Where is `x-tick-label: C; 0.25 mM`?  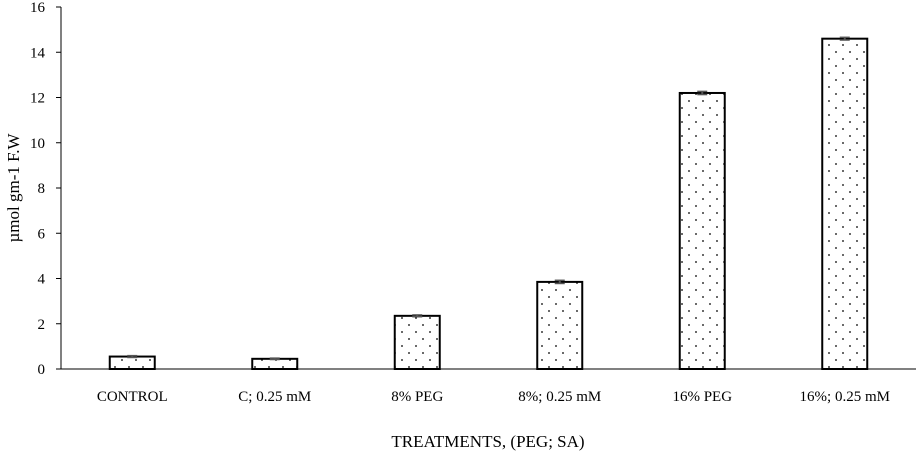
x-tick-label: C; 0.25 mM is located at coordinates (274, 397).